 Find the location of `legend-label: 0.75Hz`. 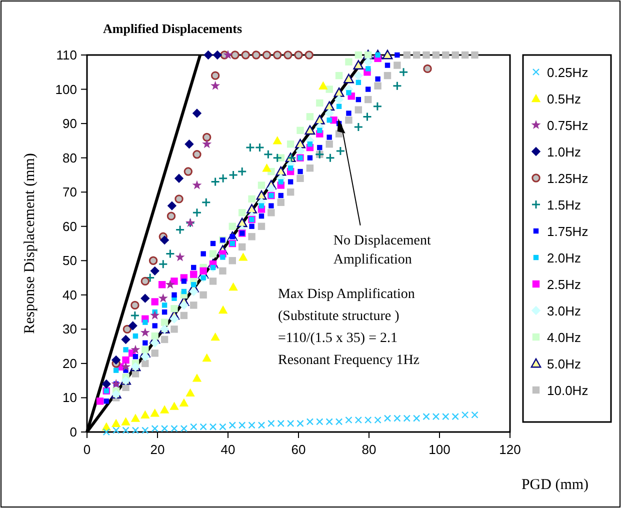

legend-label: 0.75Hz is located at coordinates (567, 125).